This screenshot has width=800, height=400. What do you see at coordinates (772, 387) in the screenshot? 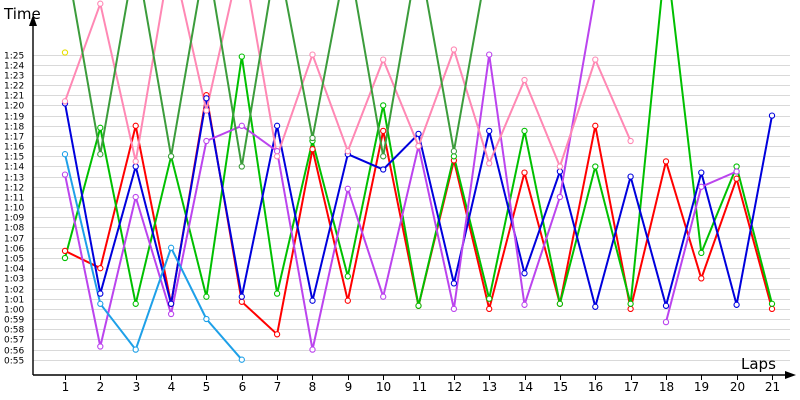
I see `x-tick-label: 21` at bounding box center [772, 387].